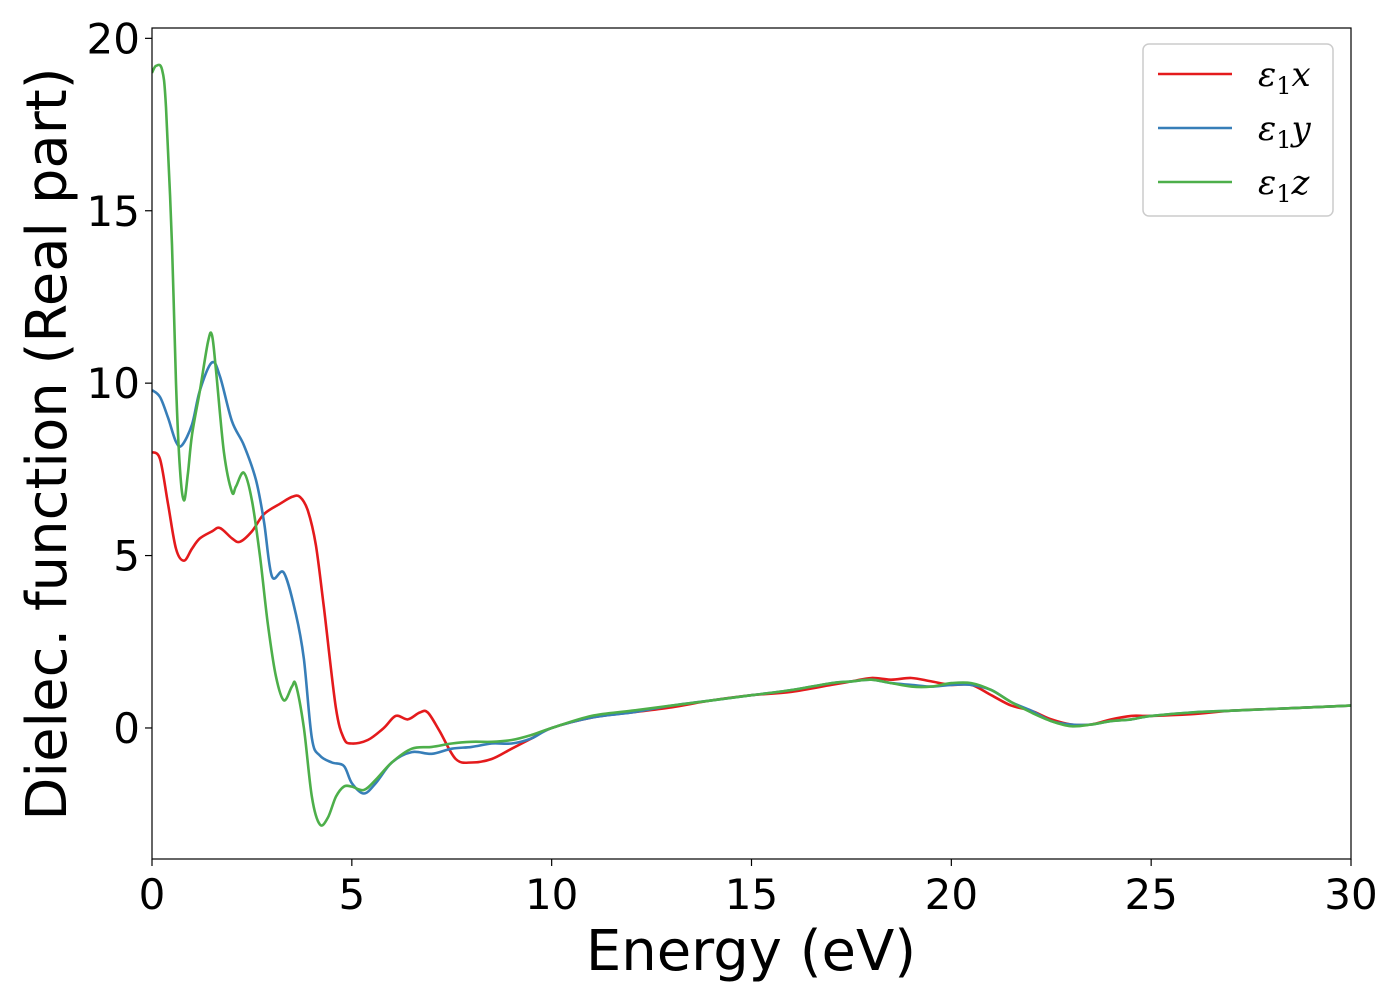 Image resolution: width=1400 pixels, height=1000 pixels. What do you see at coordinates (951, 894) in the screenshot?
I see `x-tick-label: 20` at bounding box center [951, 894].